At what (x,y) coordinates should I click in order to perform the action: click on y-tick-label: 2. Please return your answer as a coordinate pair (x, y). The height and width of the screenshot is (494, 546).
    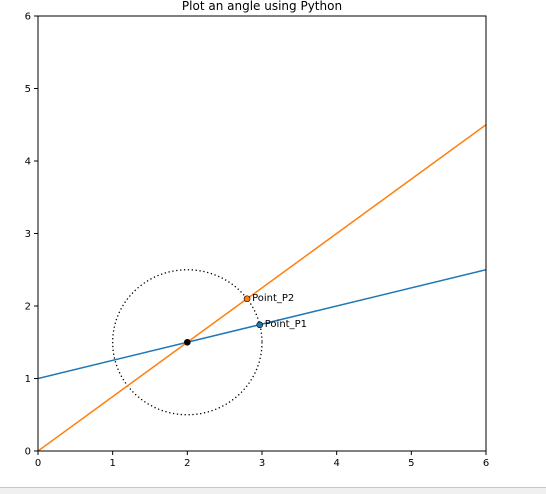
    Looking at the image, I should click on (28, 307).